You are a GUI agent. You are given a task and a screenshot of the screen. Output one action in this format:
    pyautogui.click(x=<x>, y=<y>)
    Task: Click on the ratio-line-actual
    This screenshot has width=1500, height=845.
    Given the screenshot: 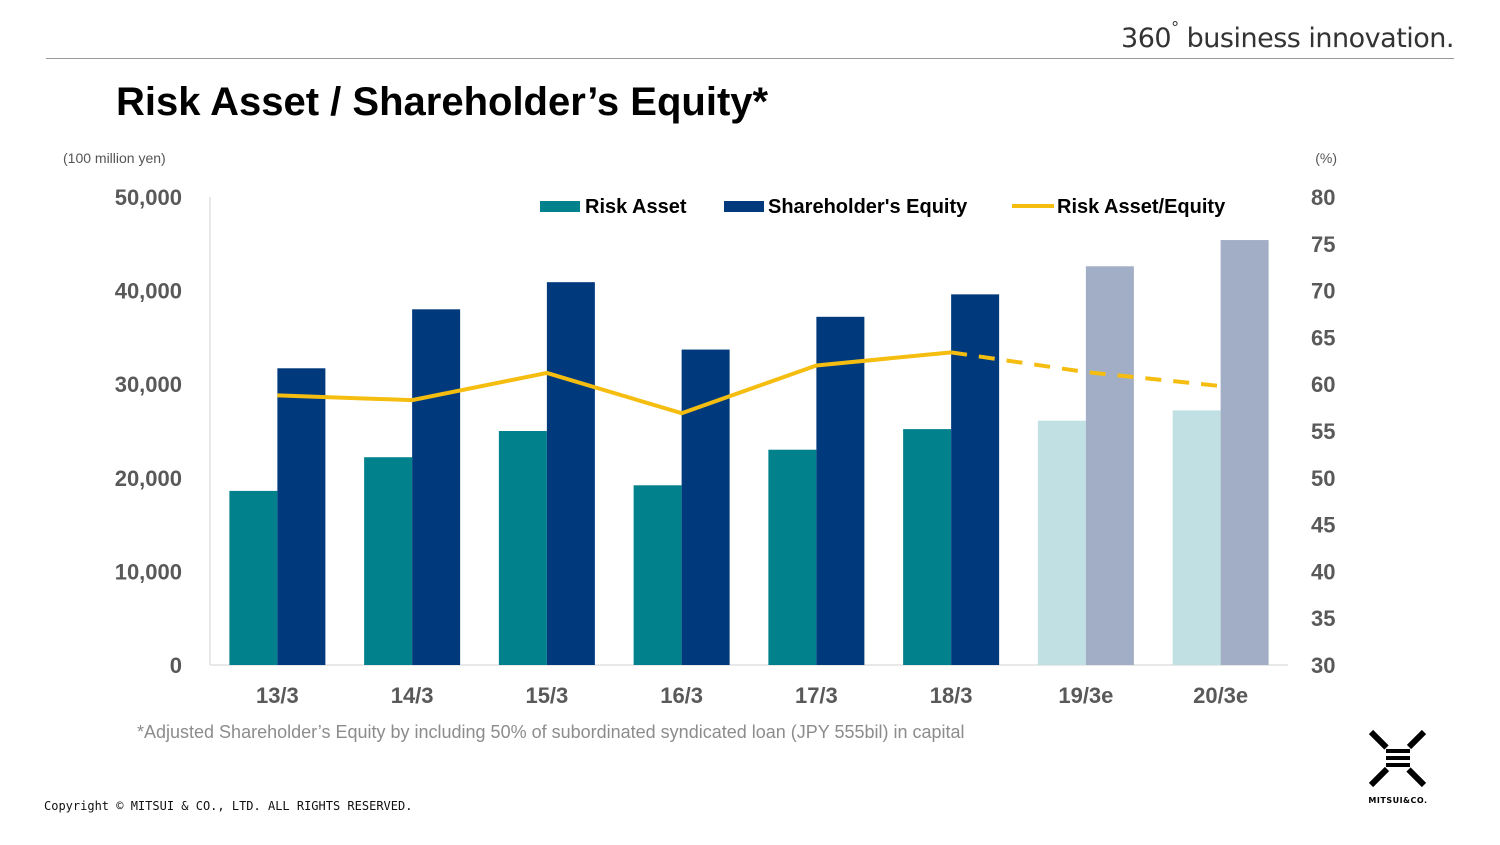 What is the action you would take?
    pyautogui.click(x=614, y=383)
    